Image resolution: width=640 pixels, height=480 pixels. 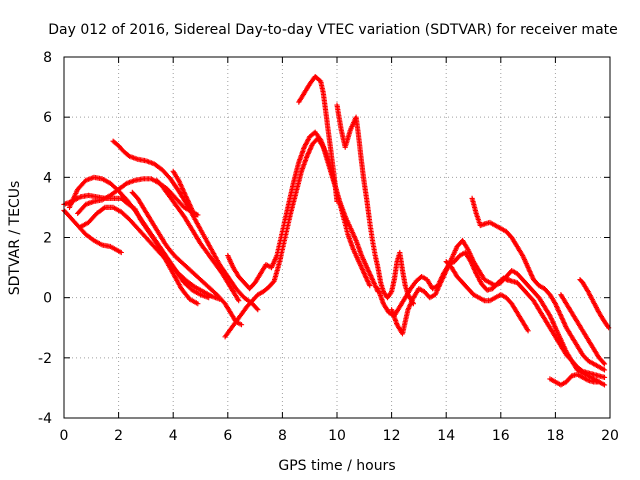 What do you see at coordinates (45, 359) in the screenshot?
I see `y-tick-label: -2` at bounding box center [45, 359].